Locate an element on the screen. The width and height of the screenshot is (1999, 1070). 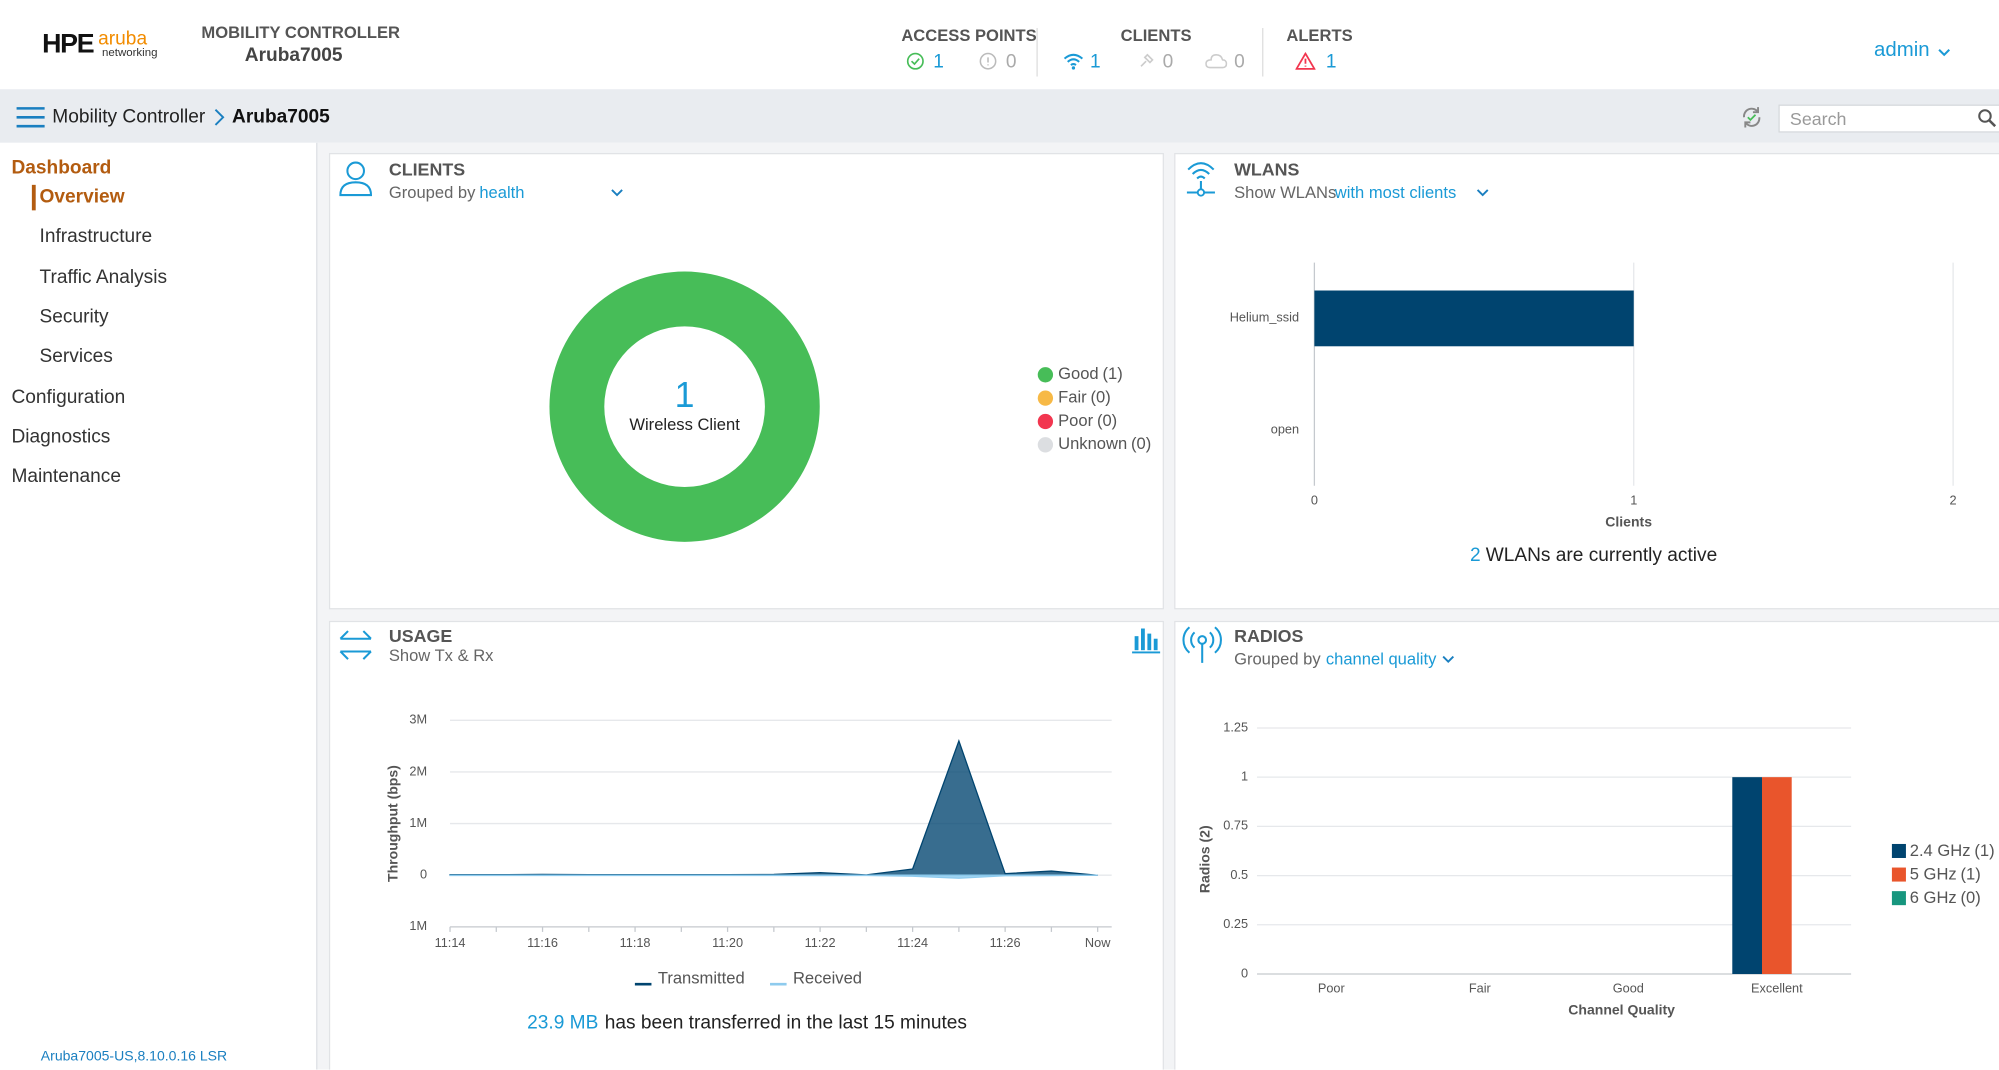
nav-section: Dashboard is located at coordinates (61, 167).